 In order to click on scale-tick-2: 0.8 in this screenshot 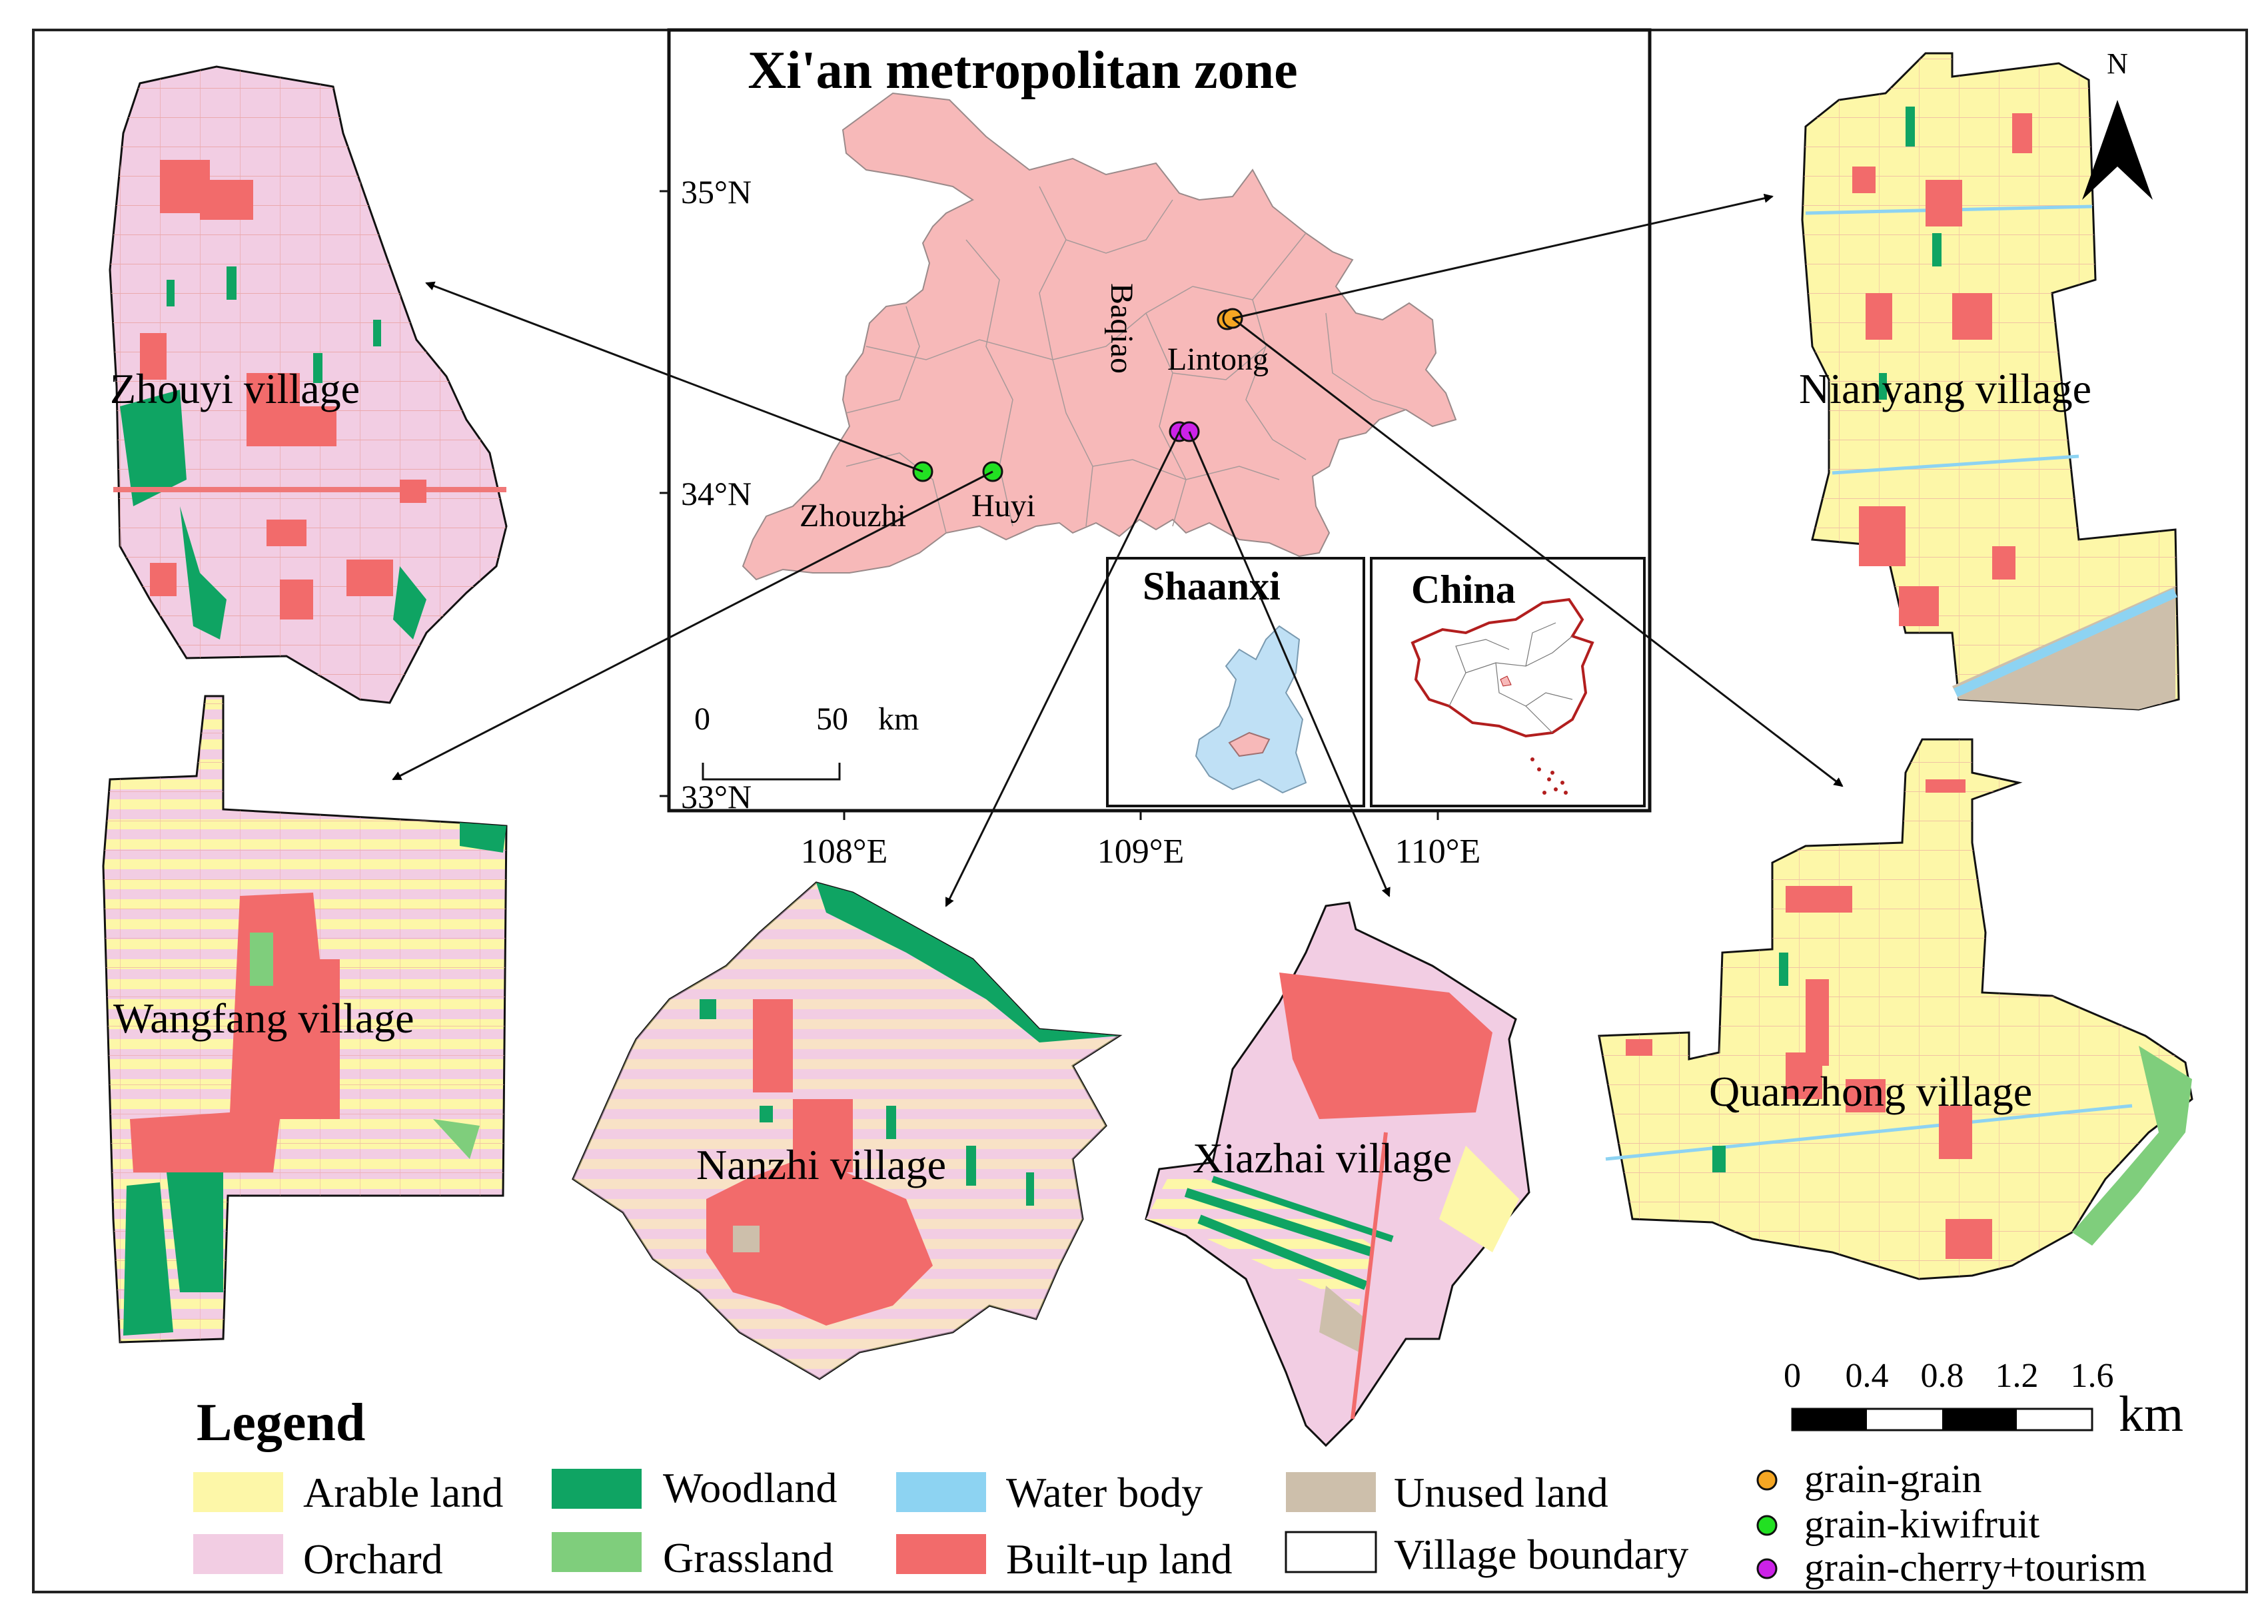, I will do `click(1942, 1376)`.